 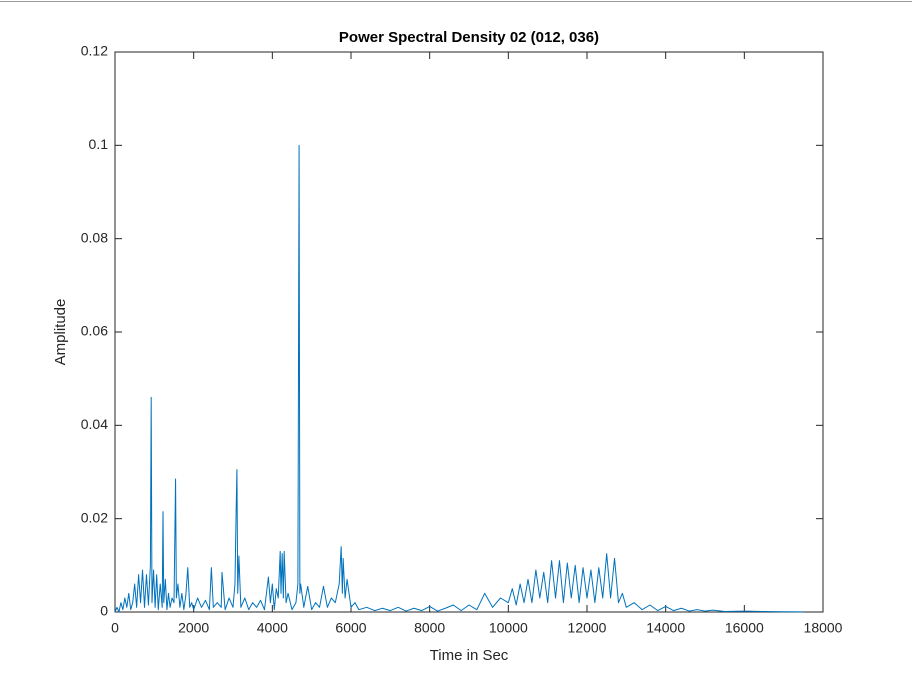 What do you see at coordinates (94, 331) in the screenshot?
I see `y-tick-label: 0.06` at bounding box center [94, 331].